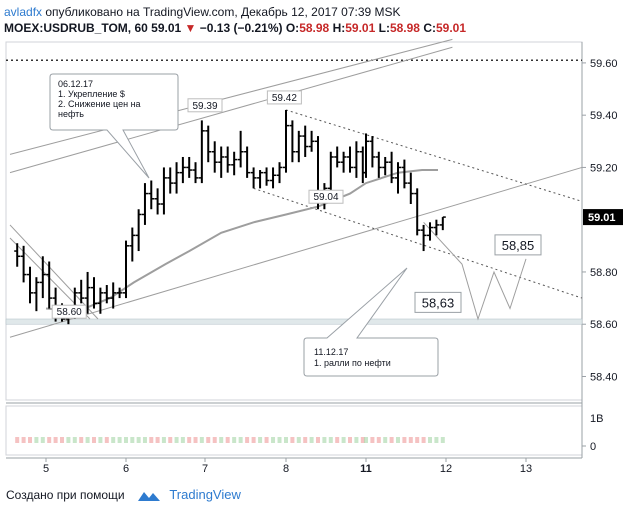  I want to click on x-tick-label: 5, so click(46, 469).